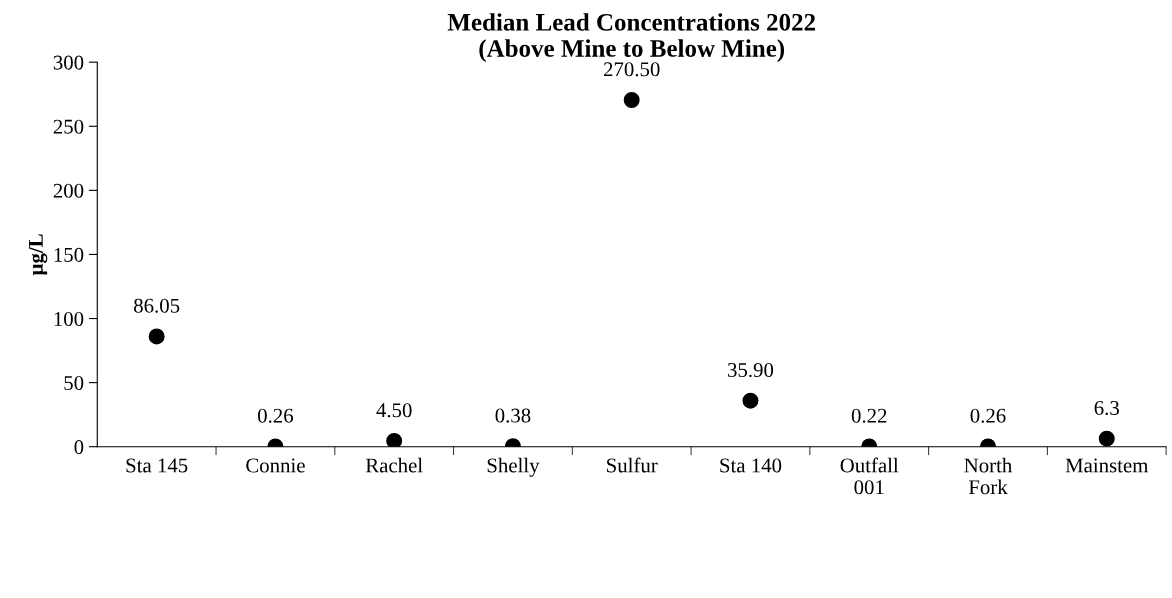  Describe the element at coordinates (1107, 465) in the screenshot. I see `x-tick-label: Mainstem` at that location.